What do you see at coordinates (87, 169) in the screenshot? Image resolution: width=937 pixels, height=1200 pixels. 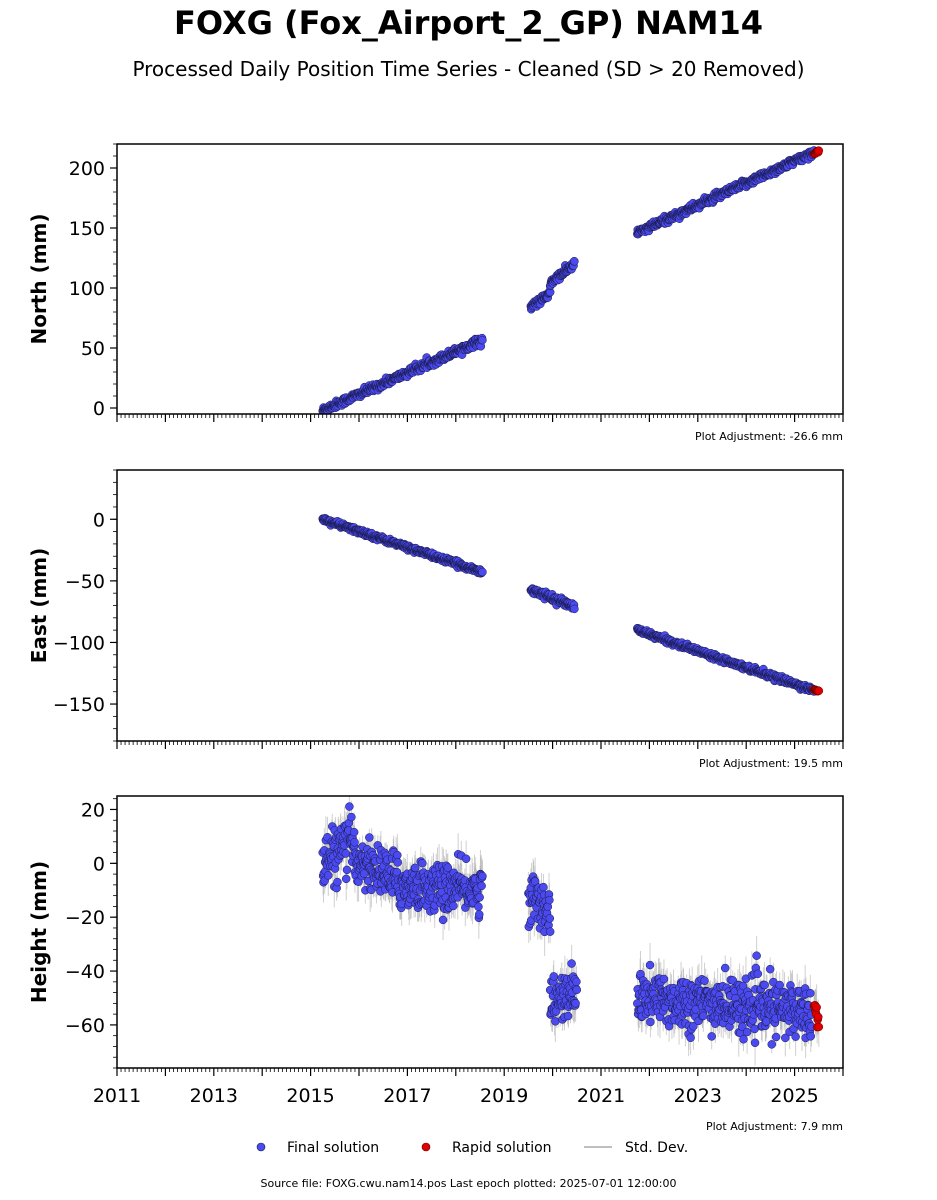 I see `y-tick-label: 200` at bounding box center [87, 169].